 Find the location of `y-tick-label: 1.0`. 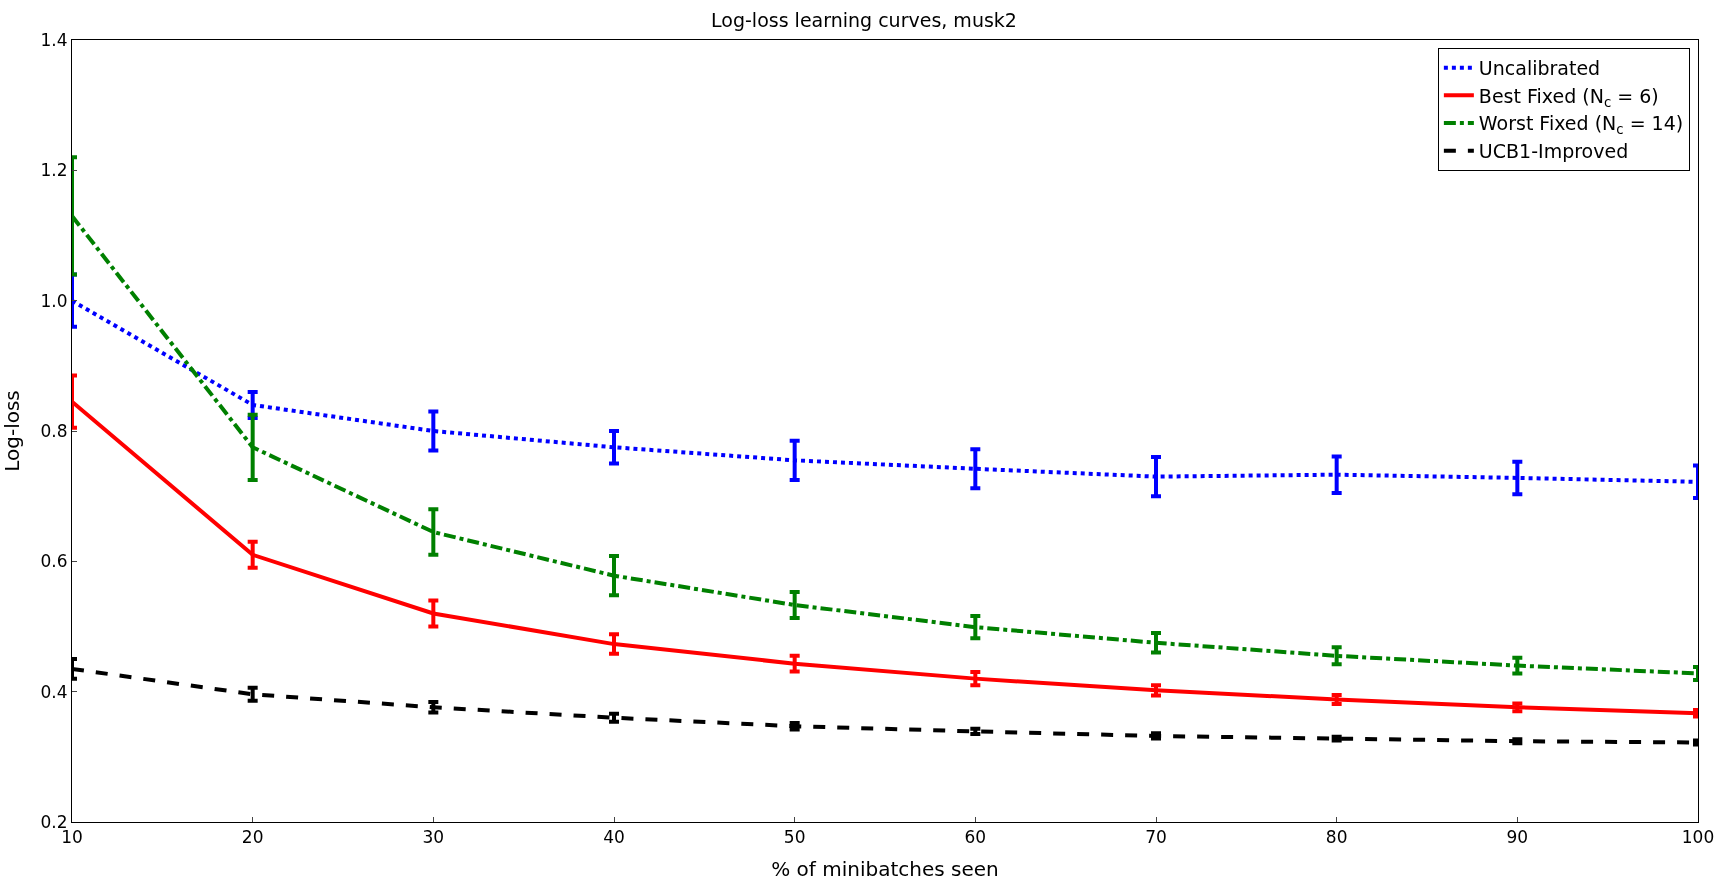

y-tick-label: 1.0 is located at coordinates (54, 300).